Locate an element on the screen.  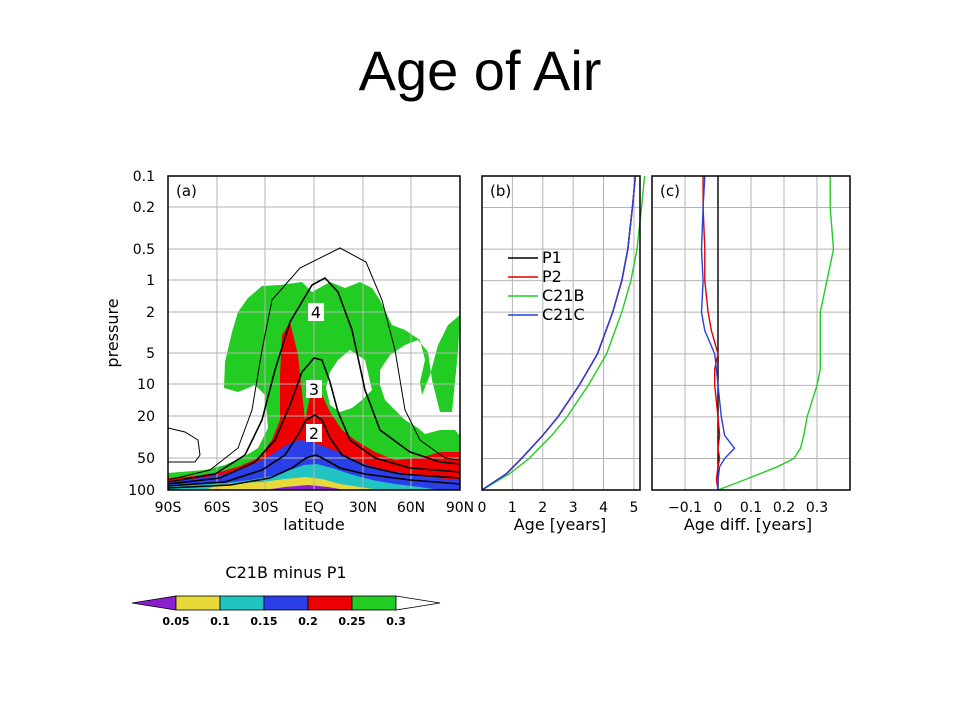
panel-c-lines is located at coordinates (767, 333).